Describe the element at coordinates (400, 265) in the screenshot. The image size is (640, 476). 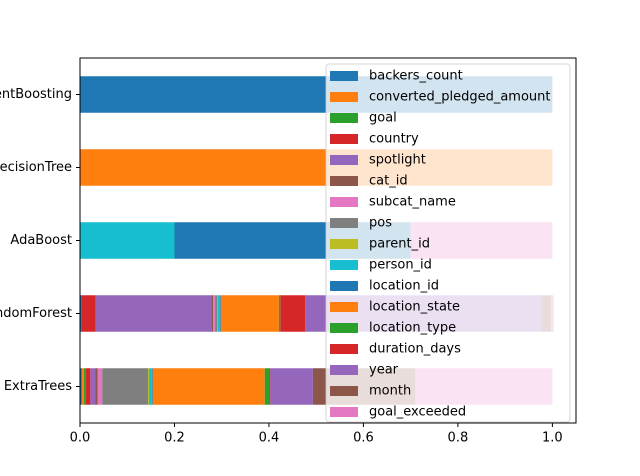
I see `legend-label: person_id` at that location.